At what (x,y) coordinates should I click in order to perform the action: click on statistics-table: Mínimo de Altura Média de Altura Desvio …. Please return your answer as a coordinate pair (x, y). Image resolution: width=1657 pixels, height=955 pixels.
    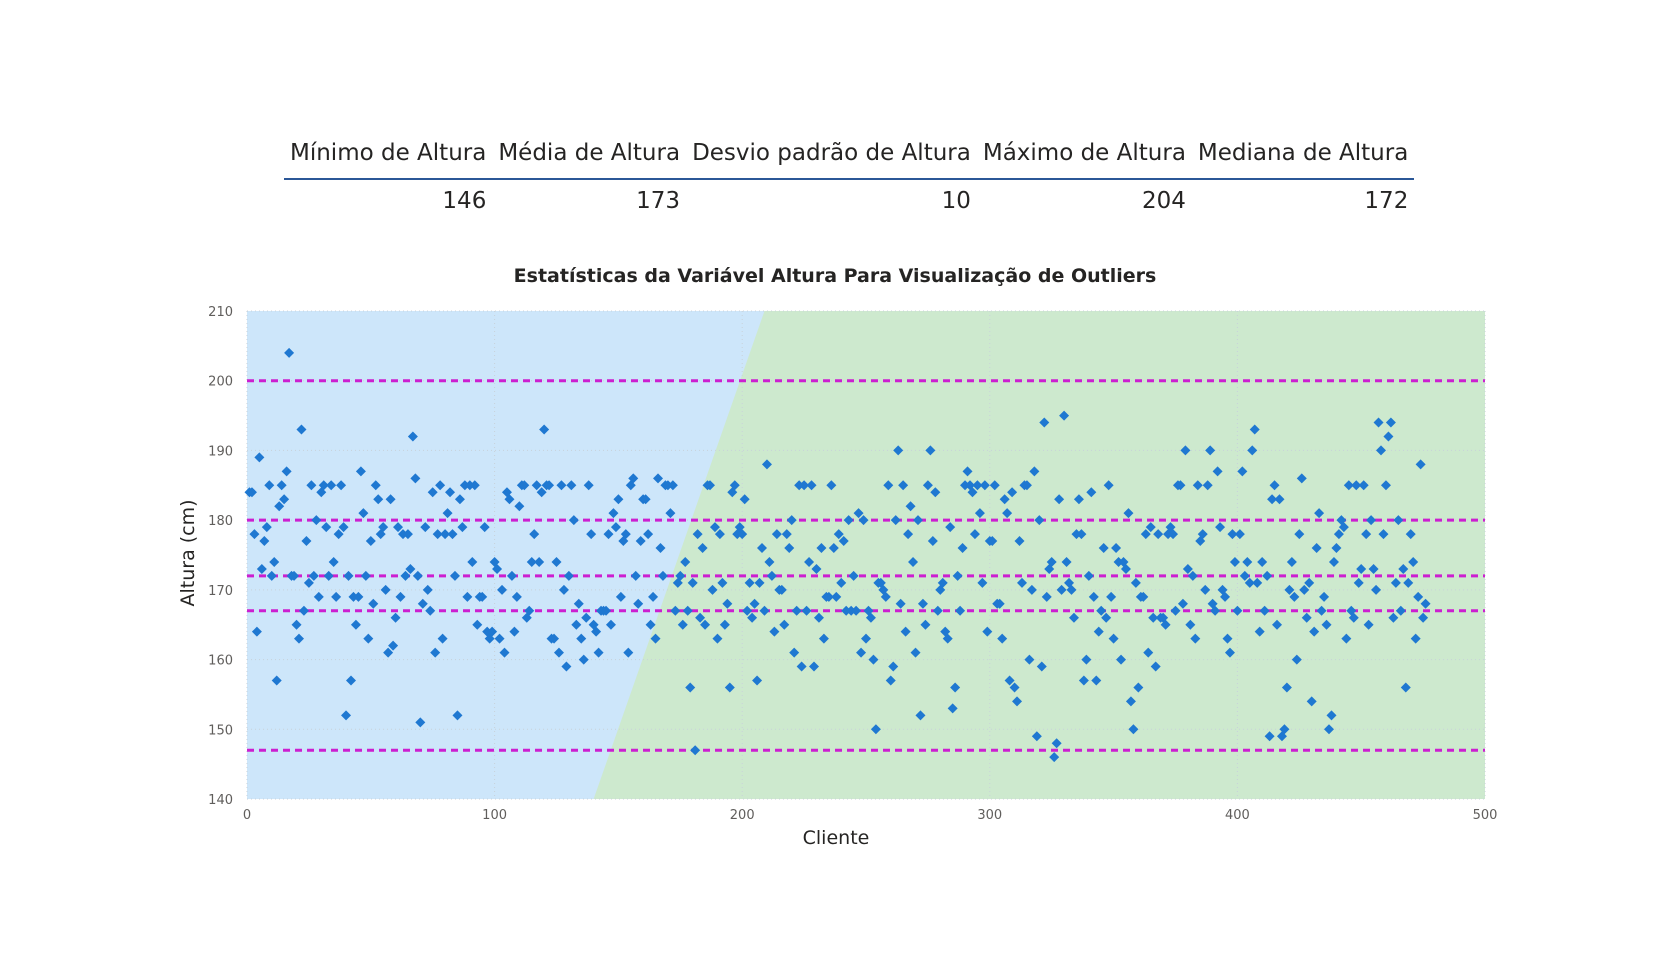
    Looking at the image, I should click on (849, 177).